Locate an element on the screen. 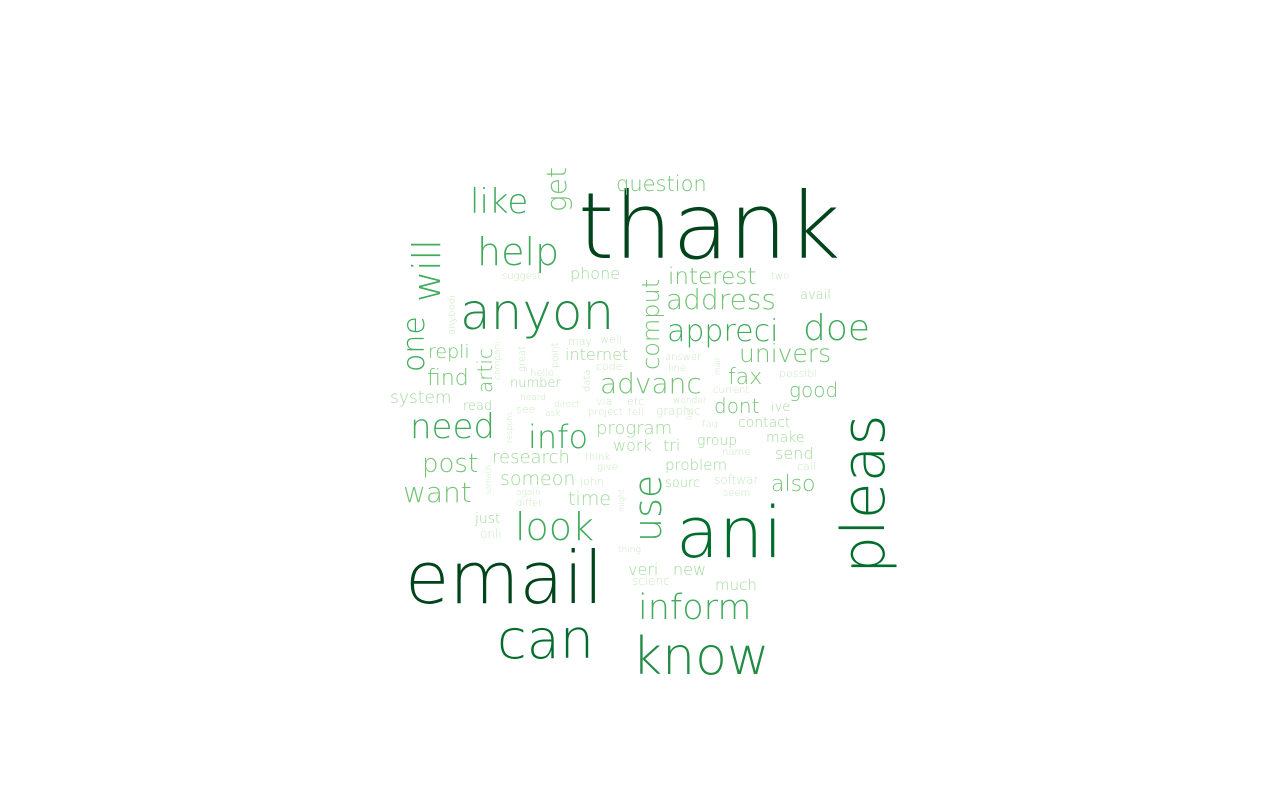 This screenshot has width=1280, height=800. word-address: address is located at coordinates (721, 299).